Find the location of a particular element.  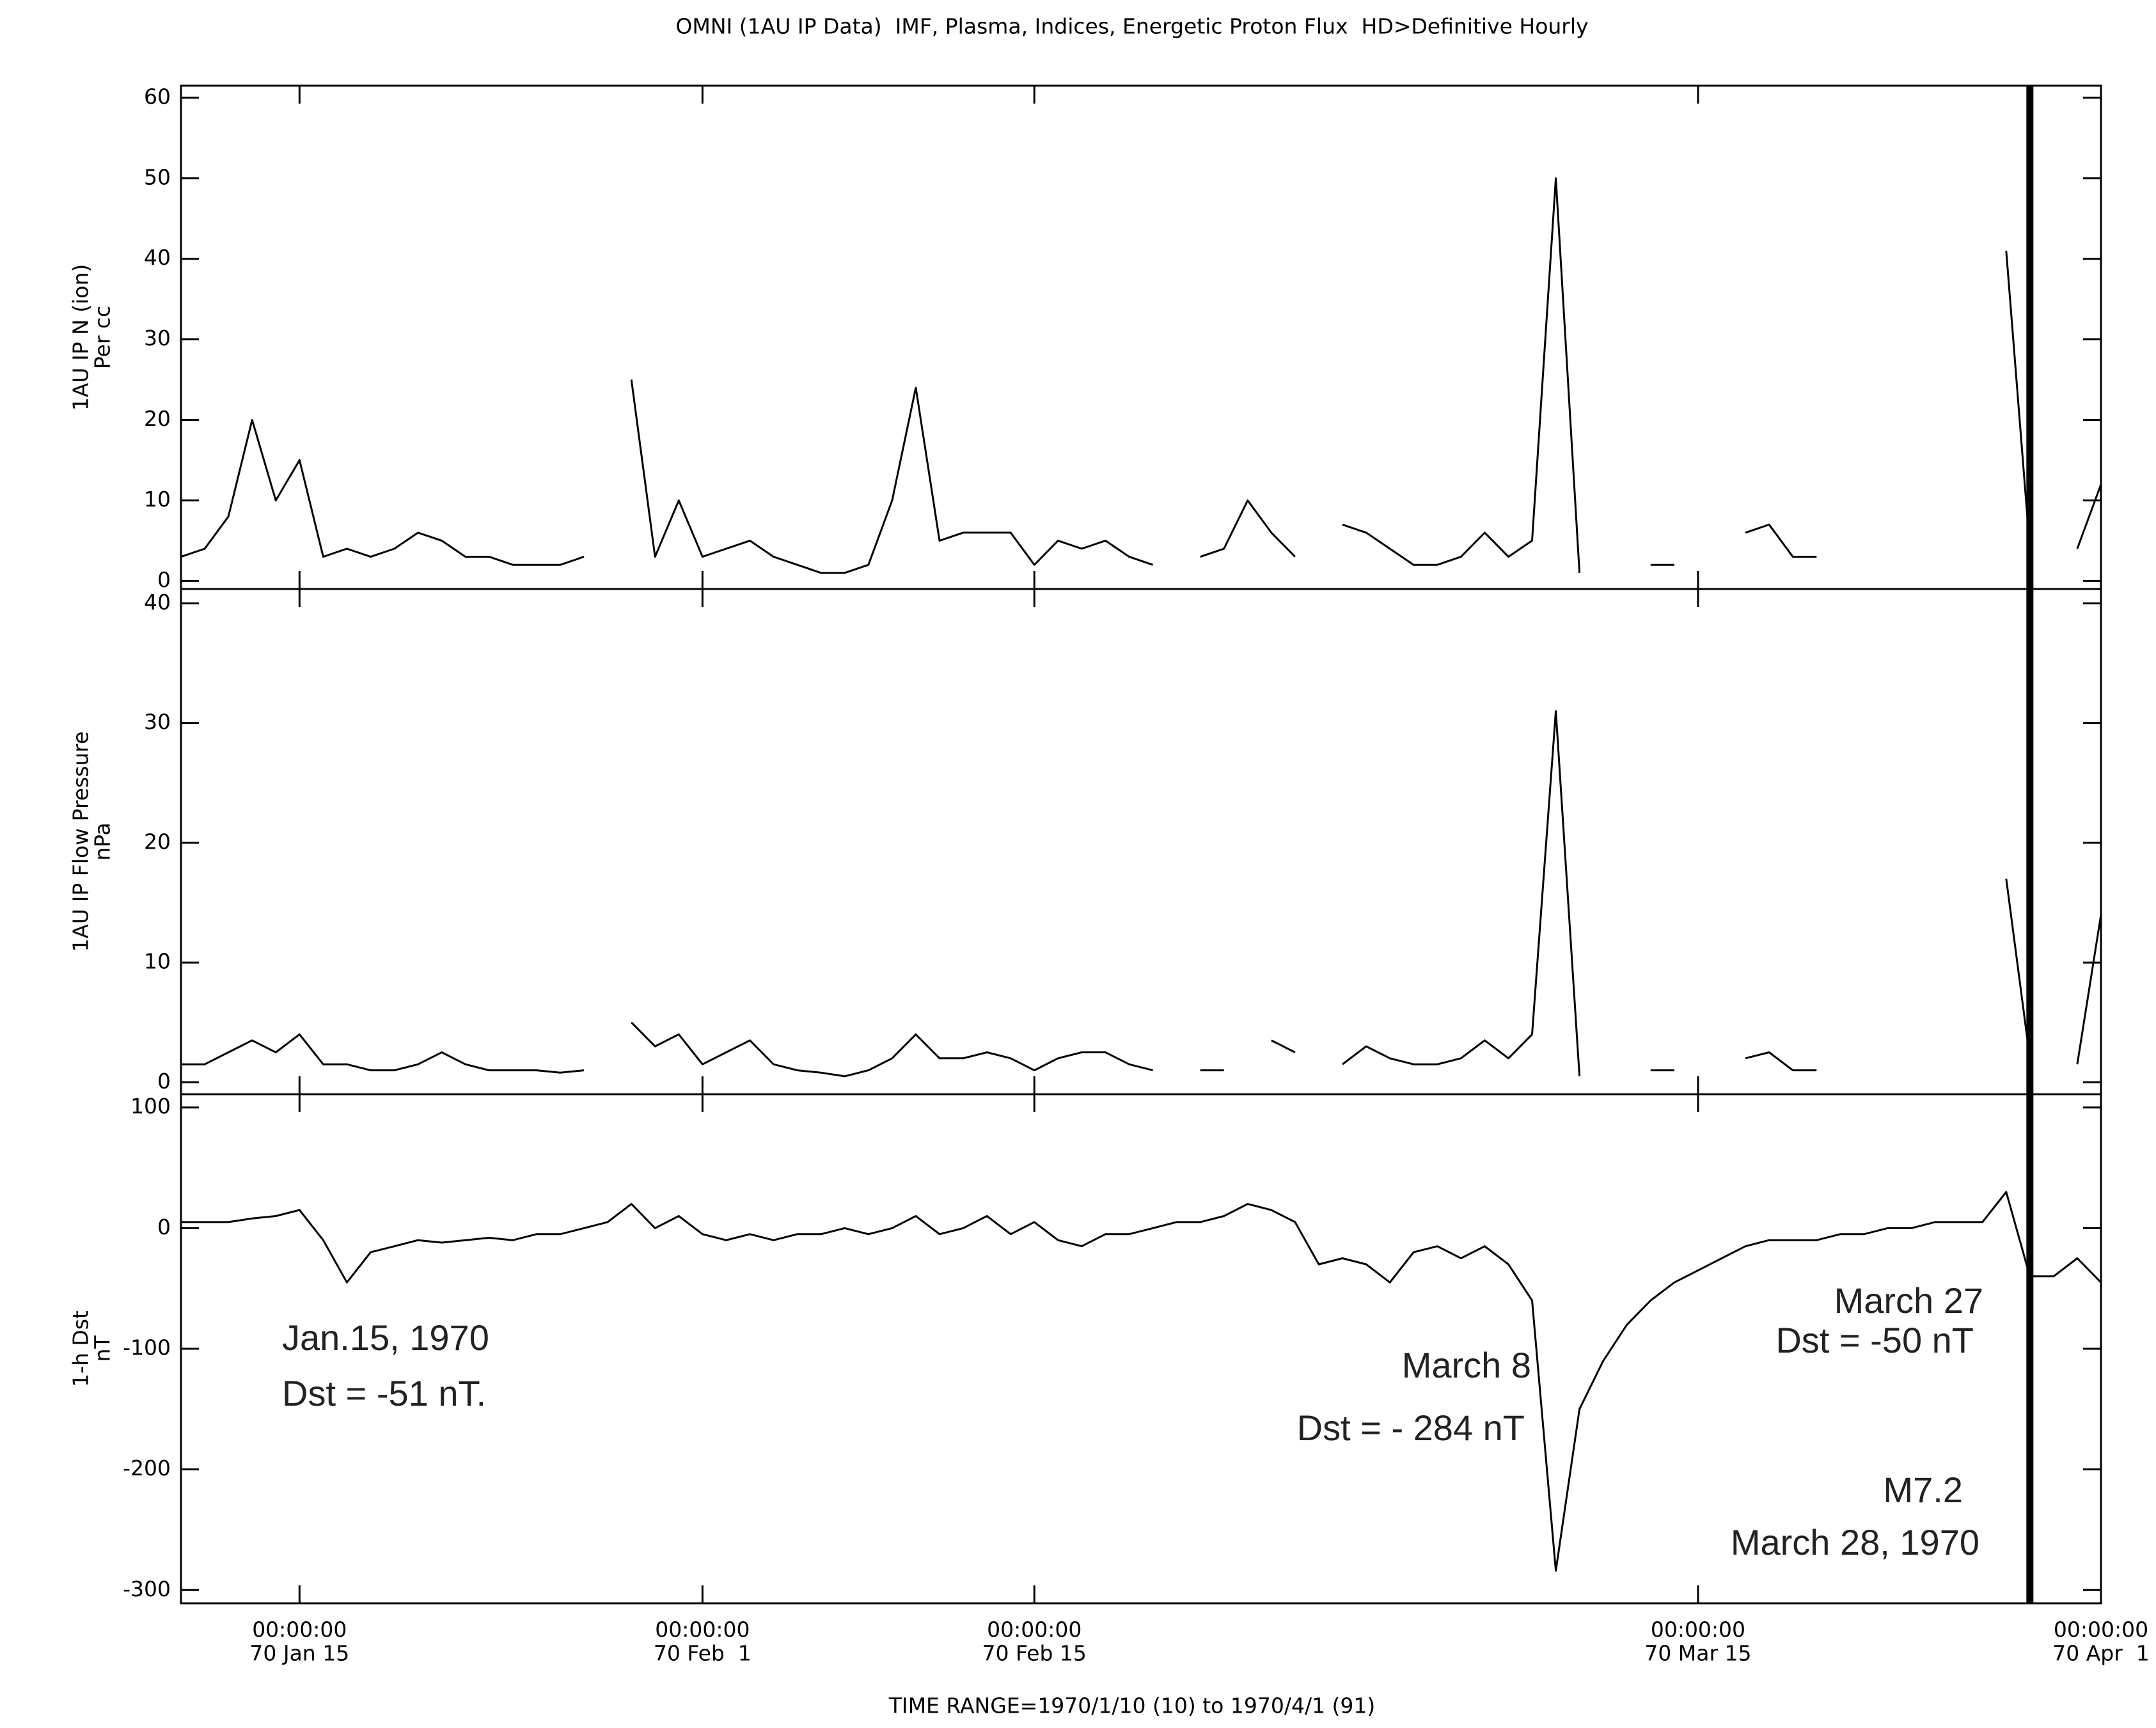

y-axis-label: Per cc is located at coordinates (102, 337).